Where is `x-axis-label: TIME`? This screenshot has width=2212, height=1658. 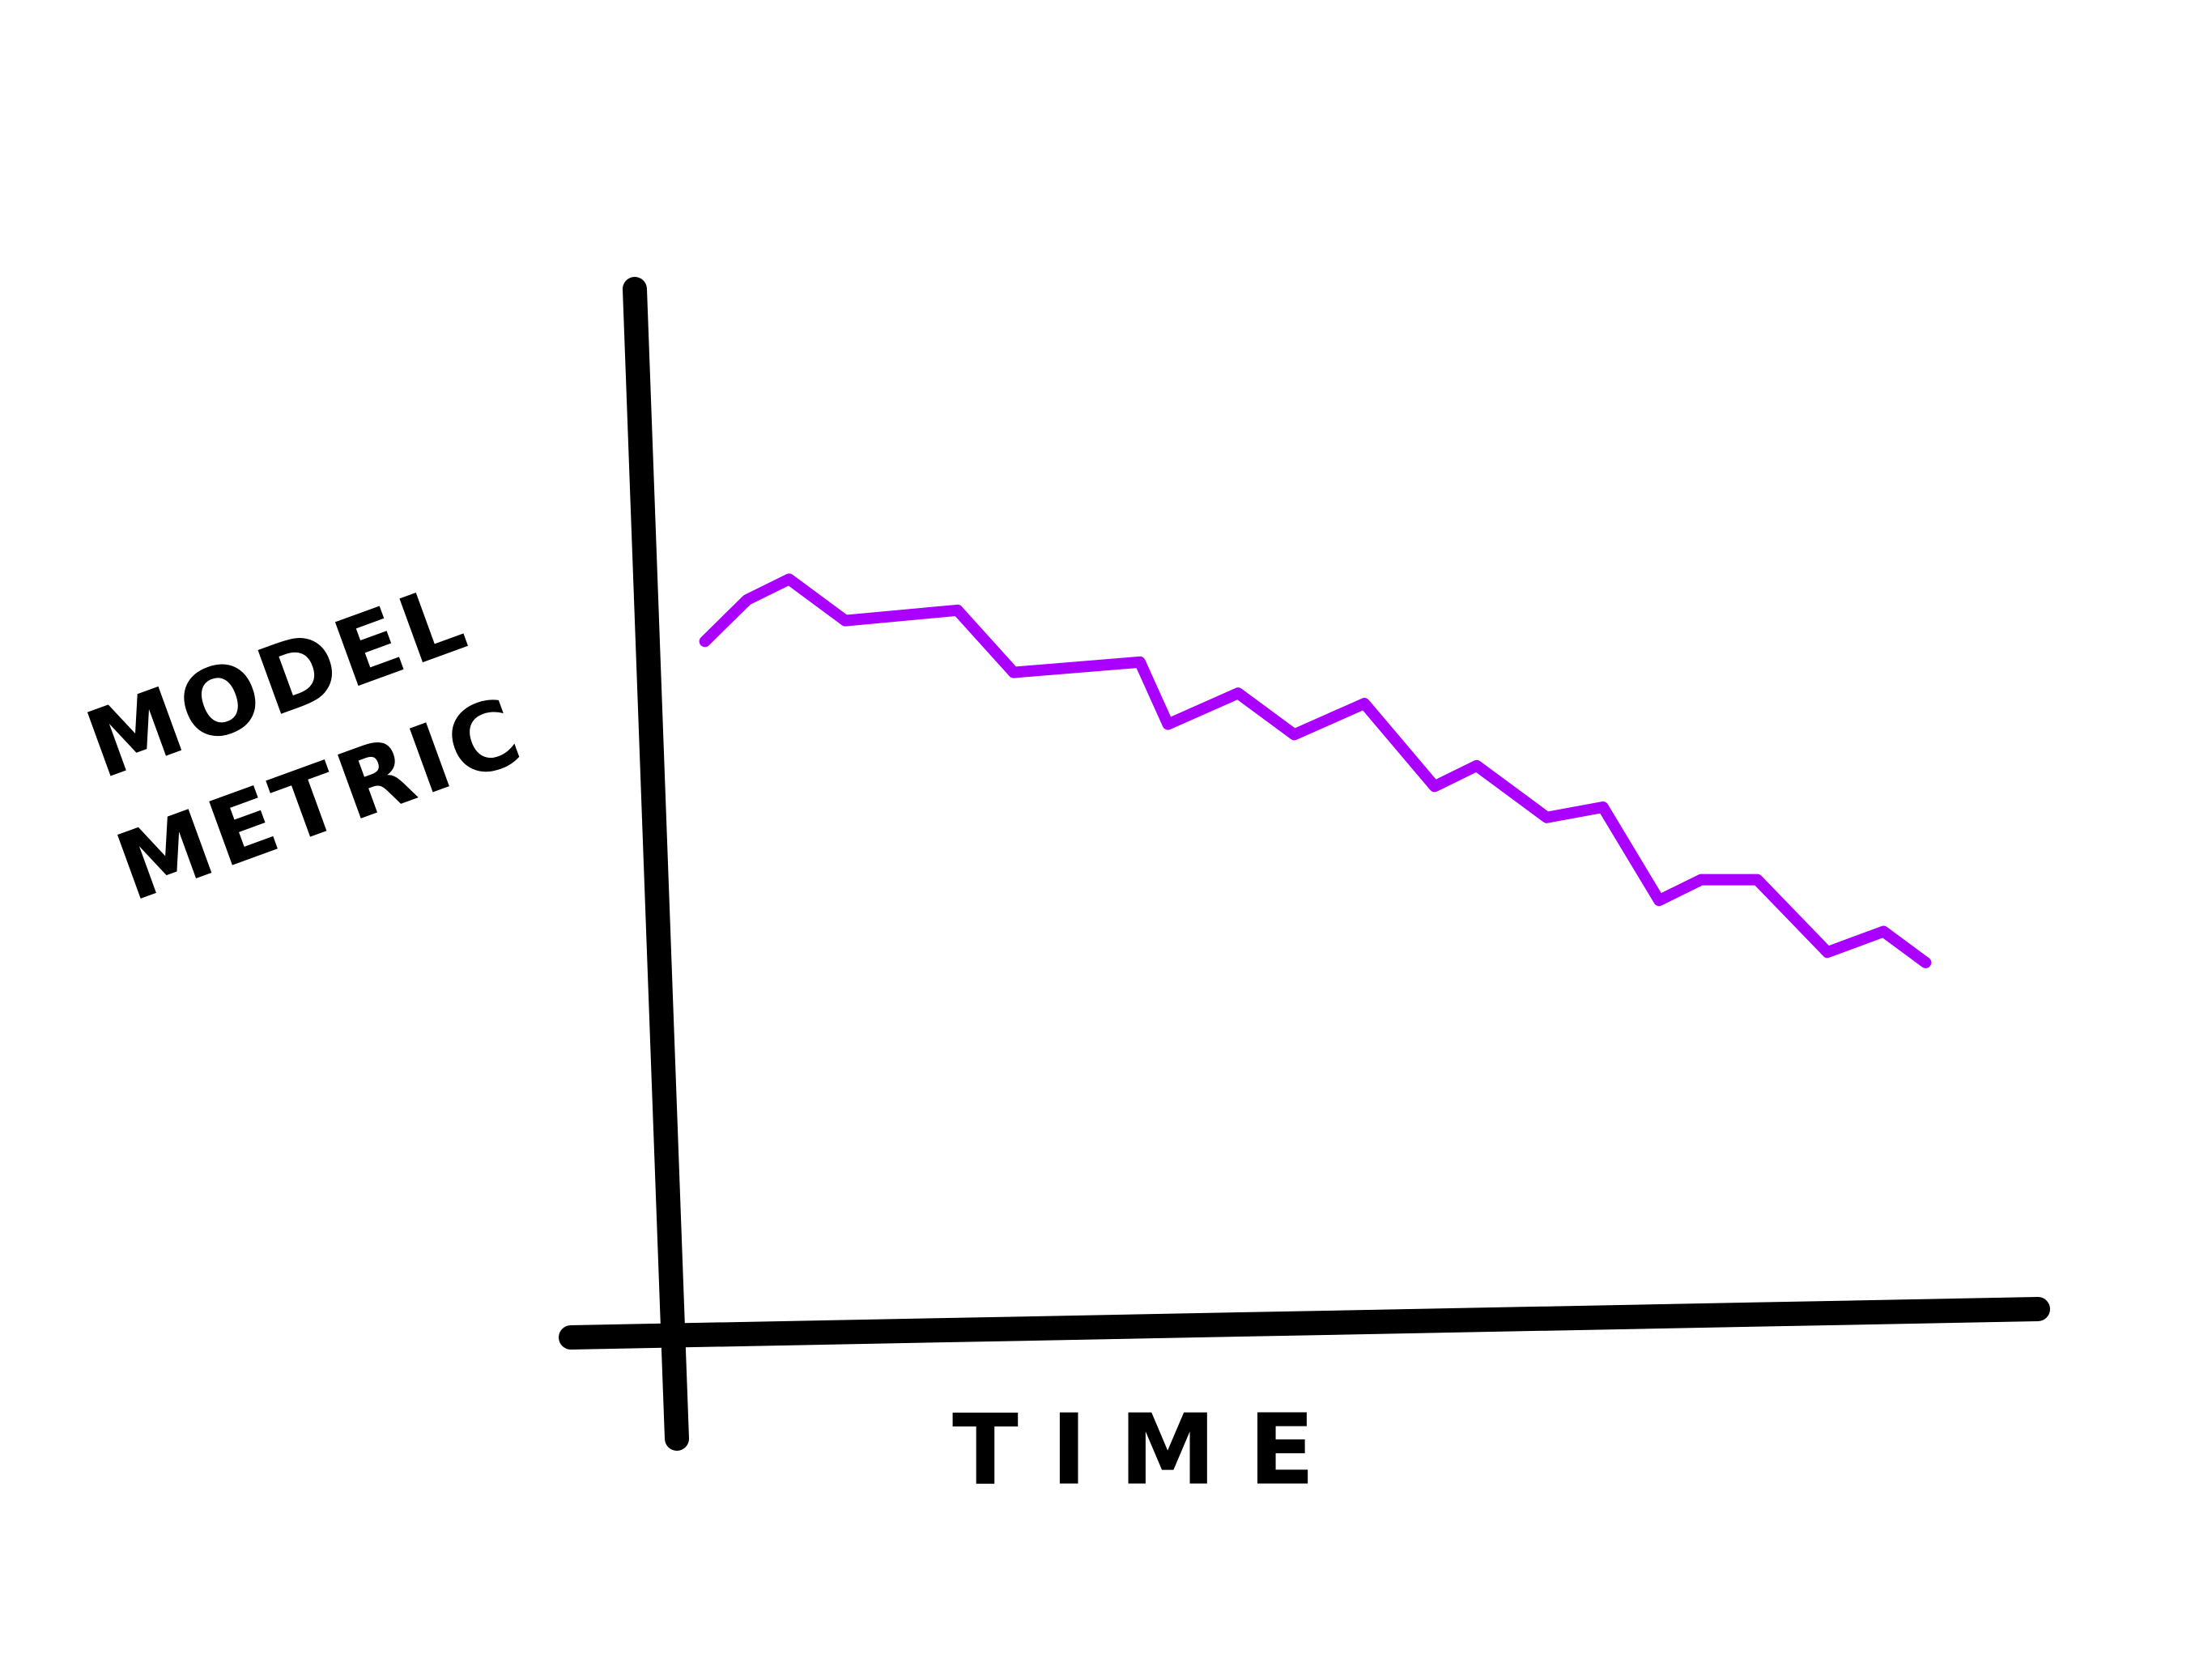 x-axis-label: TIME is located at coordinates (1149, 1451).